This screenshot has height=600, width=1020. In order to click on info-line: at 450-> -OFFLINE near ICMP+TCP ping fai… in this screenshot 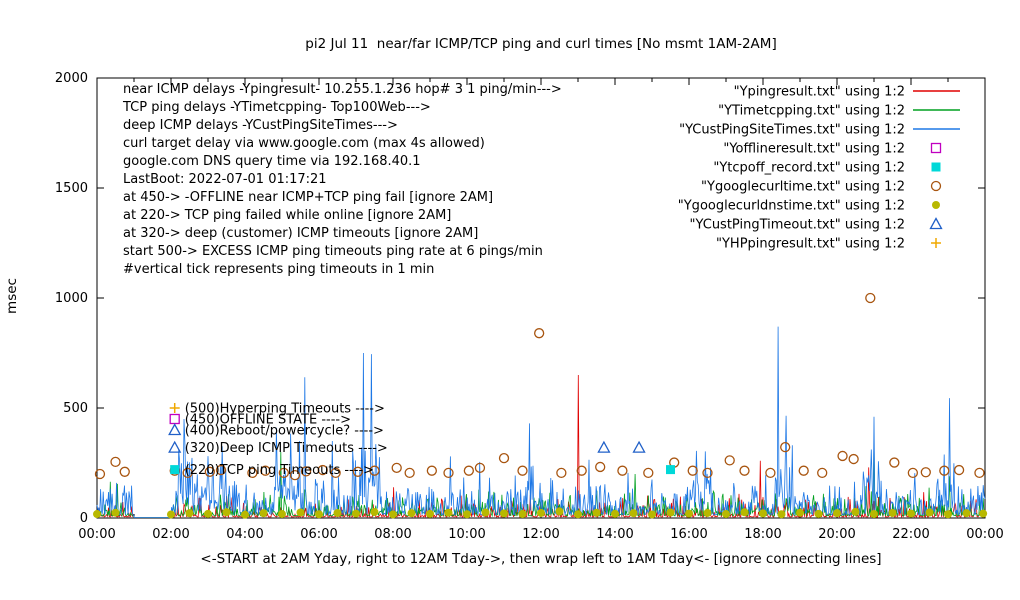, I will do `click(308, 197)`.